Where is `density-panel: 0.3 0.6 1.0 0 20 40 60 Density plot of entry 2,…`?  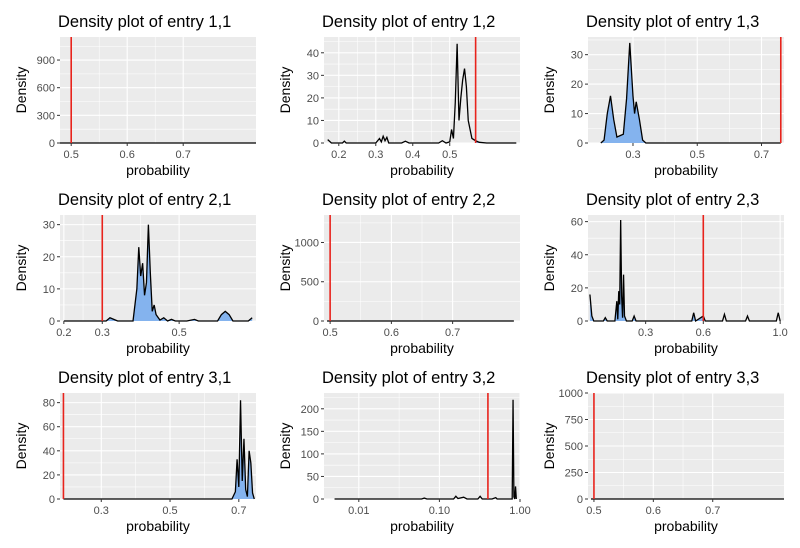 density-panel: 0.3 0.6 1.0 0 20 40 60 Density plot of entry 2,… is located at coordinates (659, 269).